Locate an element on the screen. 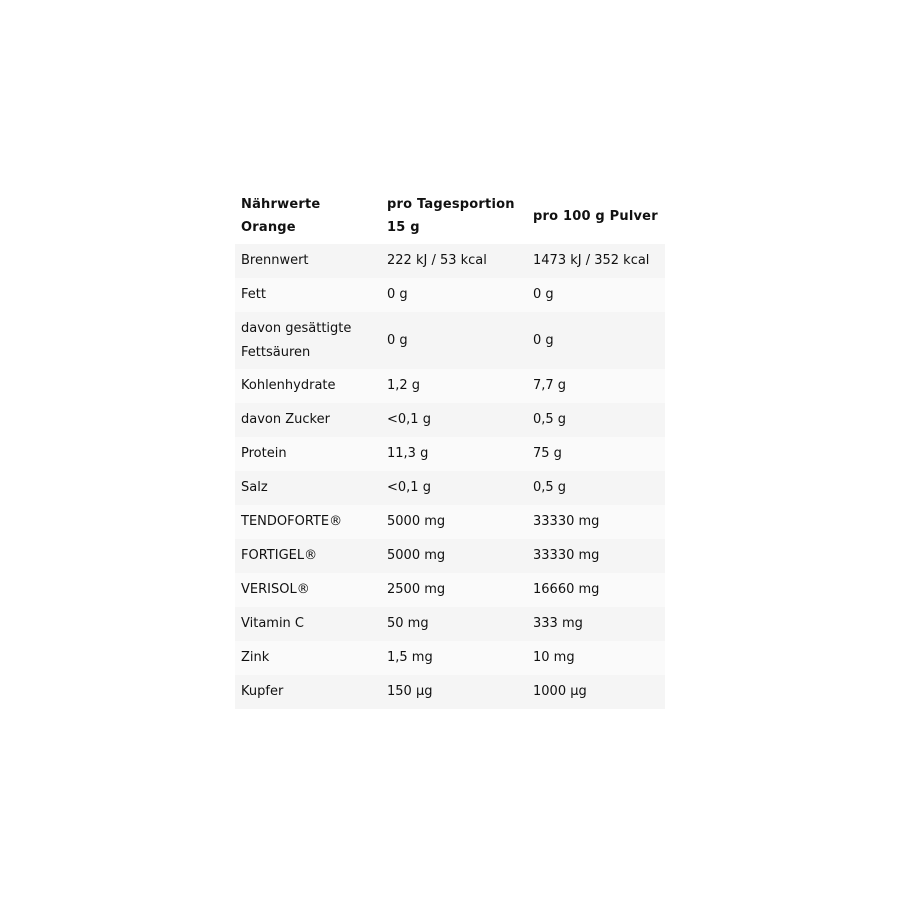 This screenshot has width=900, height=900. per-100g-value: 1473 kJ / 352 kcal is located at coordinates (591, 260).